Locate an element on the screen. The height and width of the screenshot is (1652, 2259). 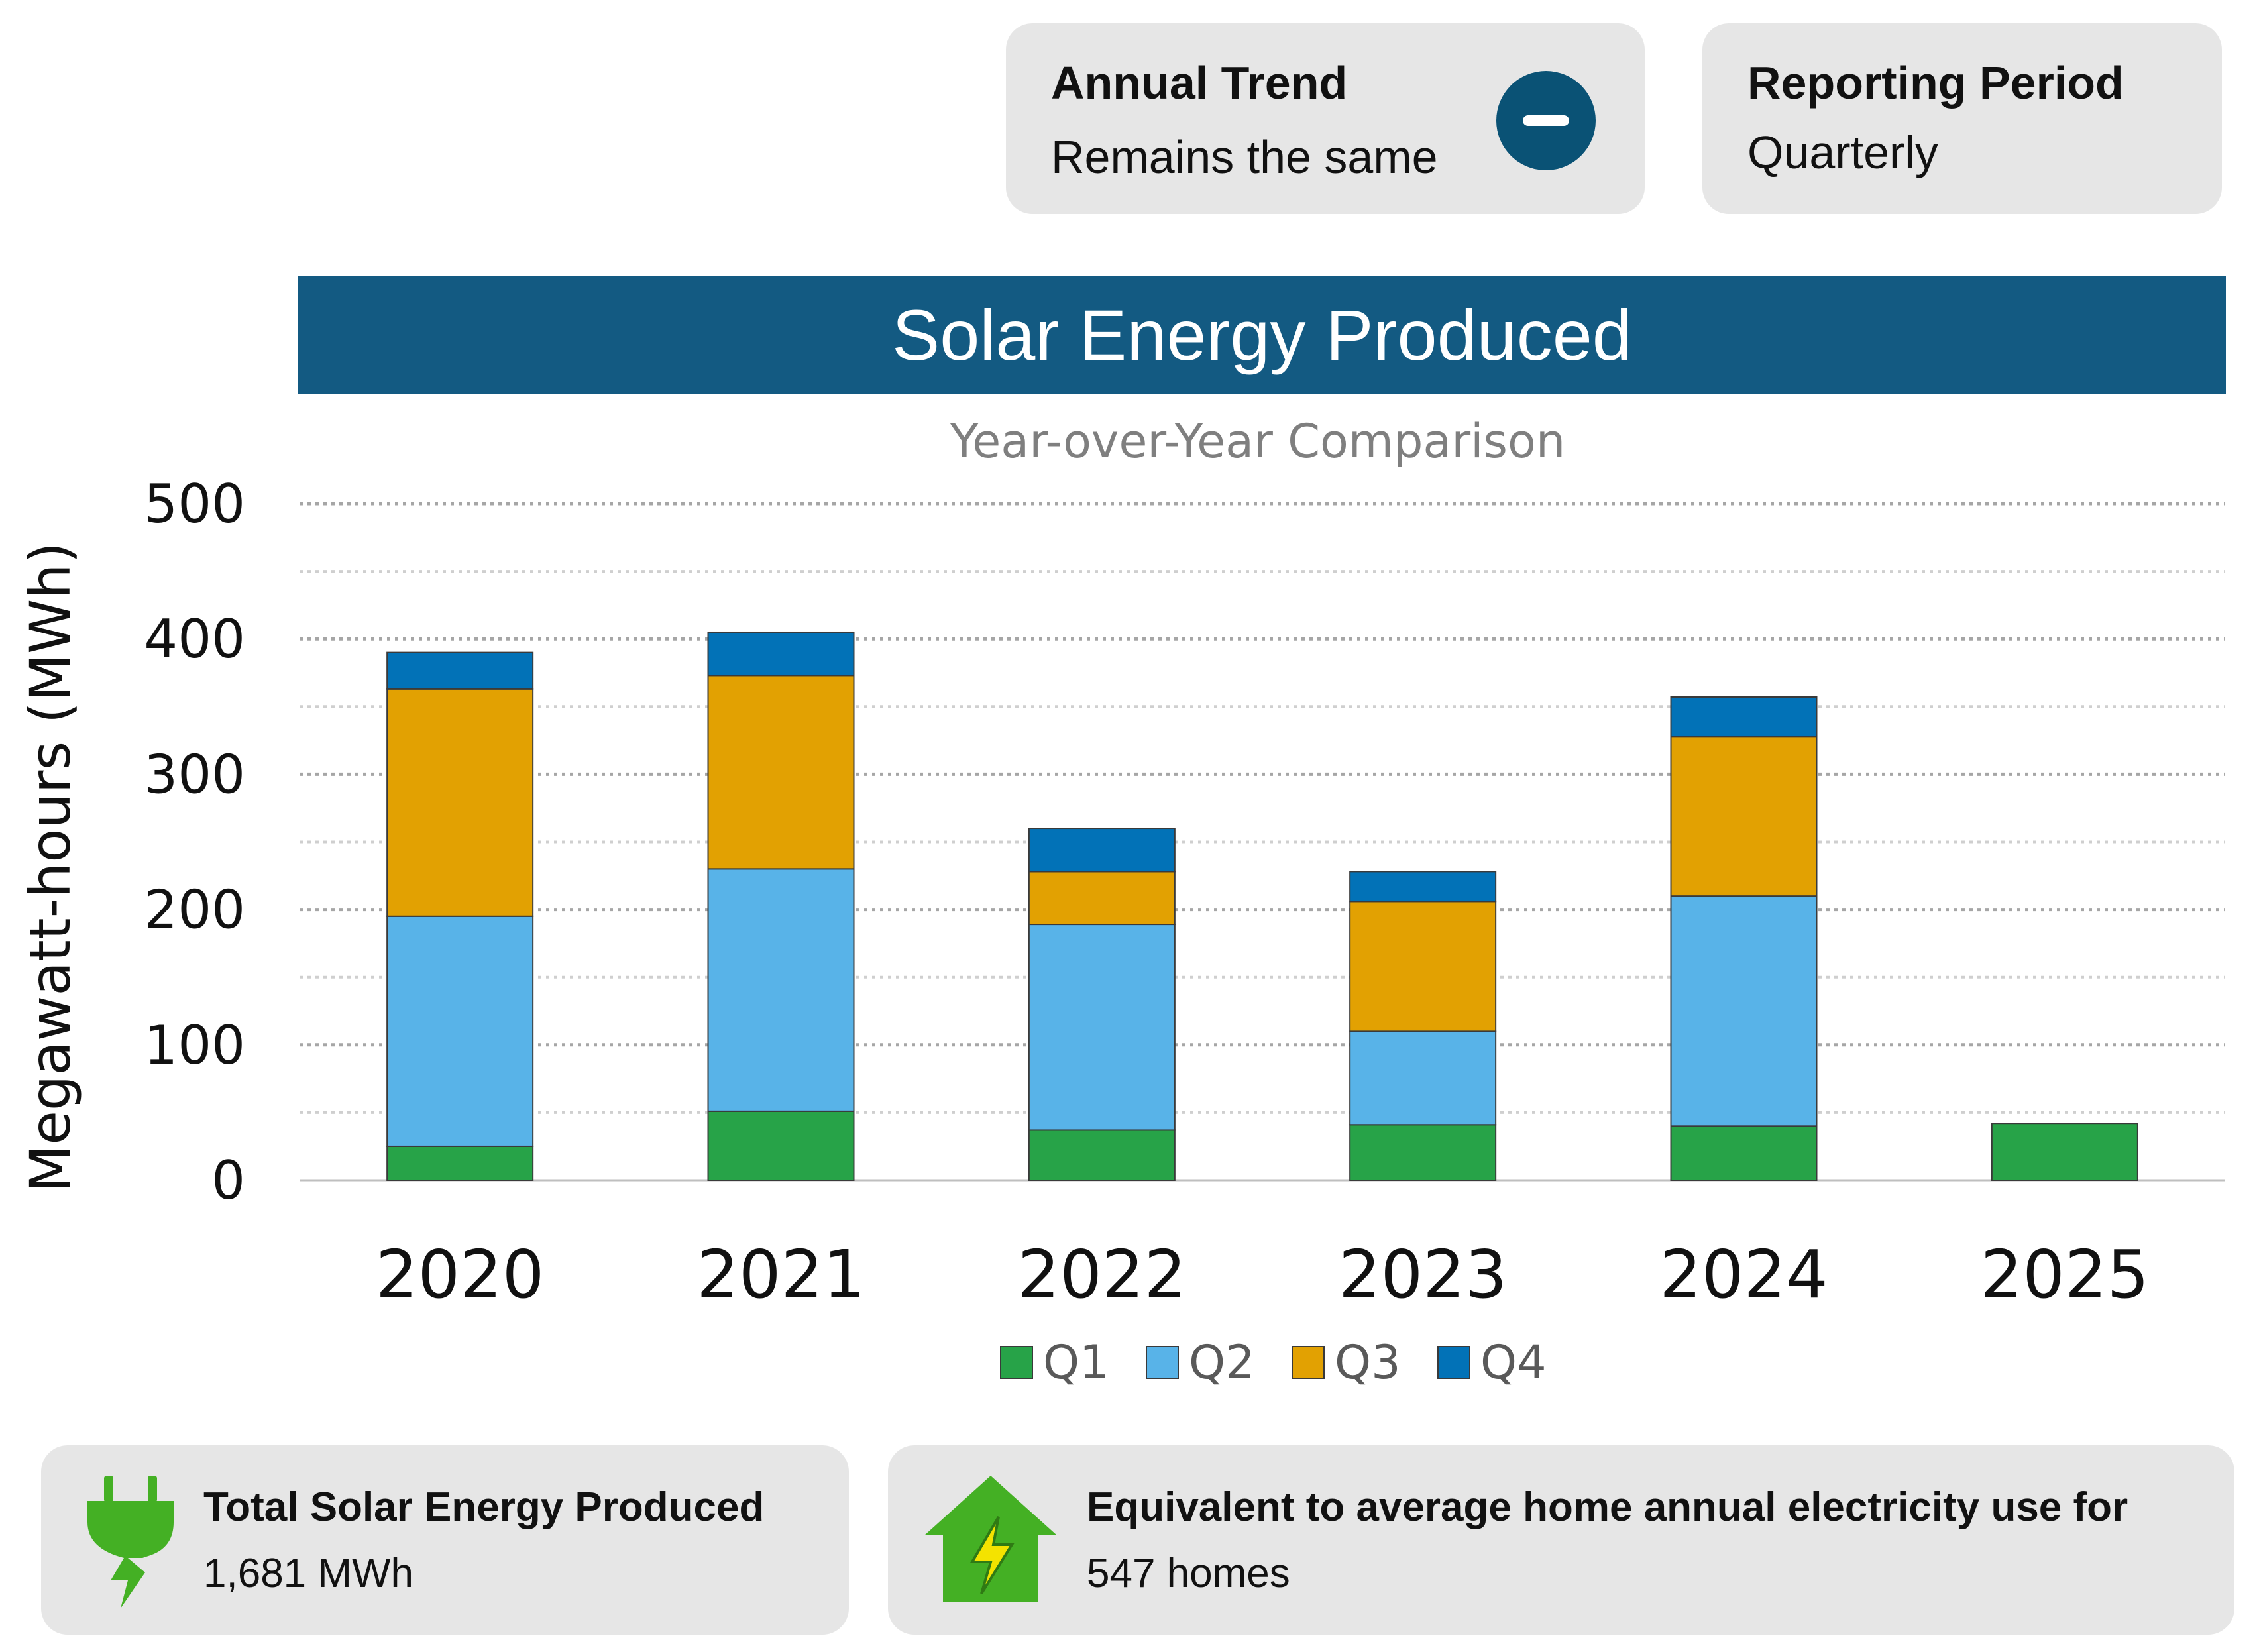
bar-segment-q1-2024 is located at coordinates (1744, 1153).